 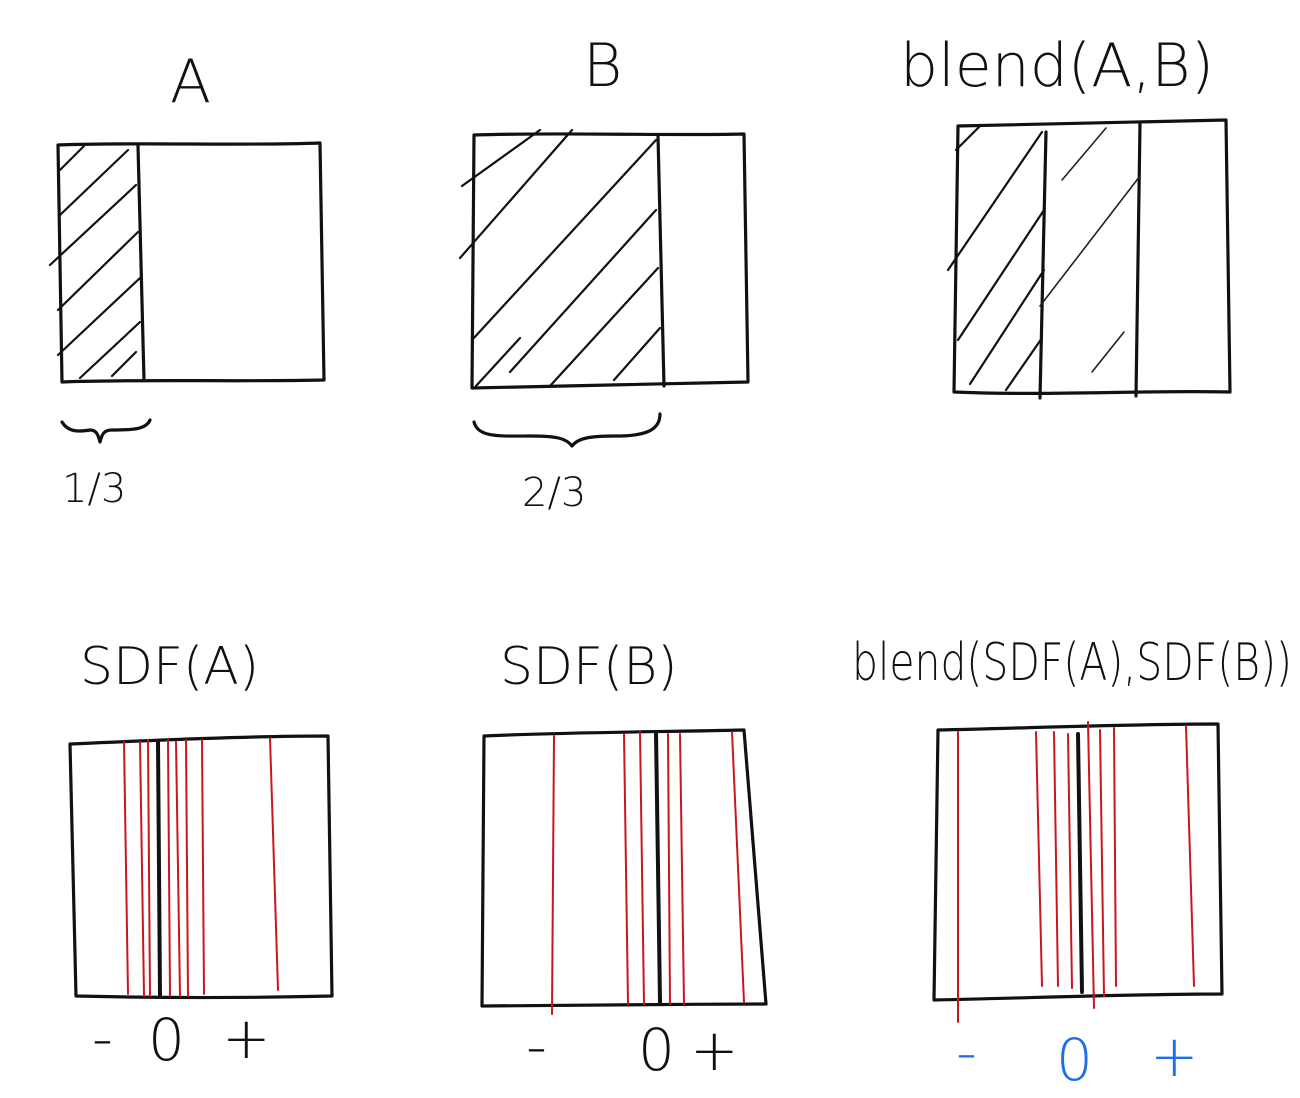 I want to click on panel-sdf-a-box, so click(x=201, y=867).